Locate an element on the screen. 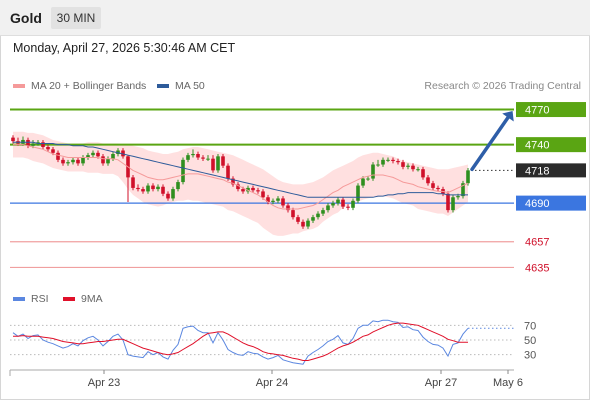  legend-ma50: MA 50 is located at coordinates (181, 86).